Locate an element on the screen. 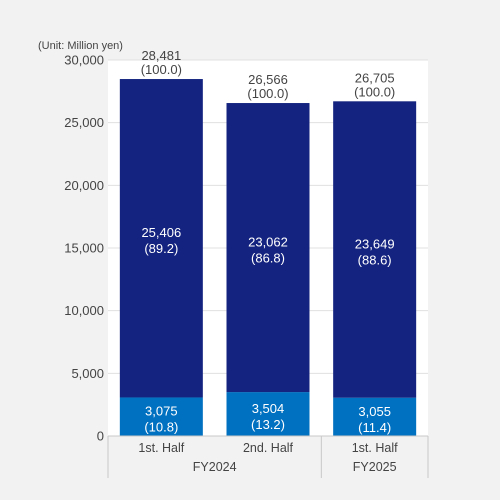 The image size is (500, 500). y-tick-label: 5,000 is located at coordinates (87, 373).